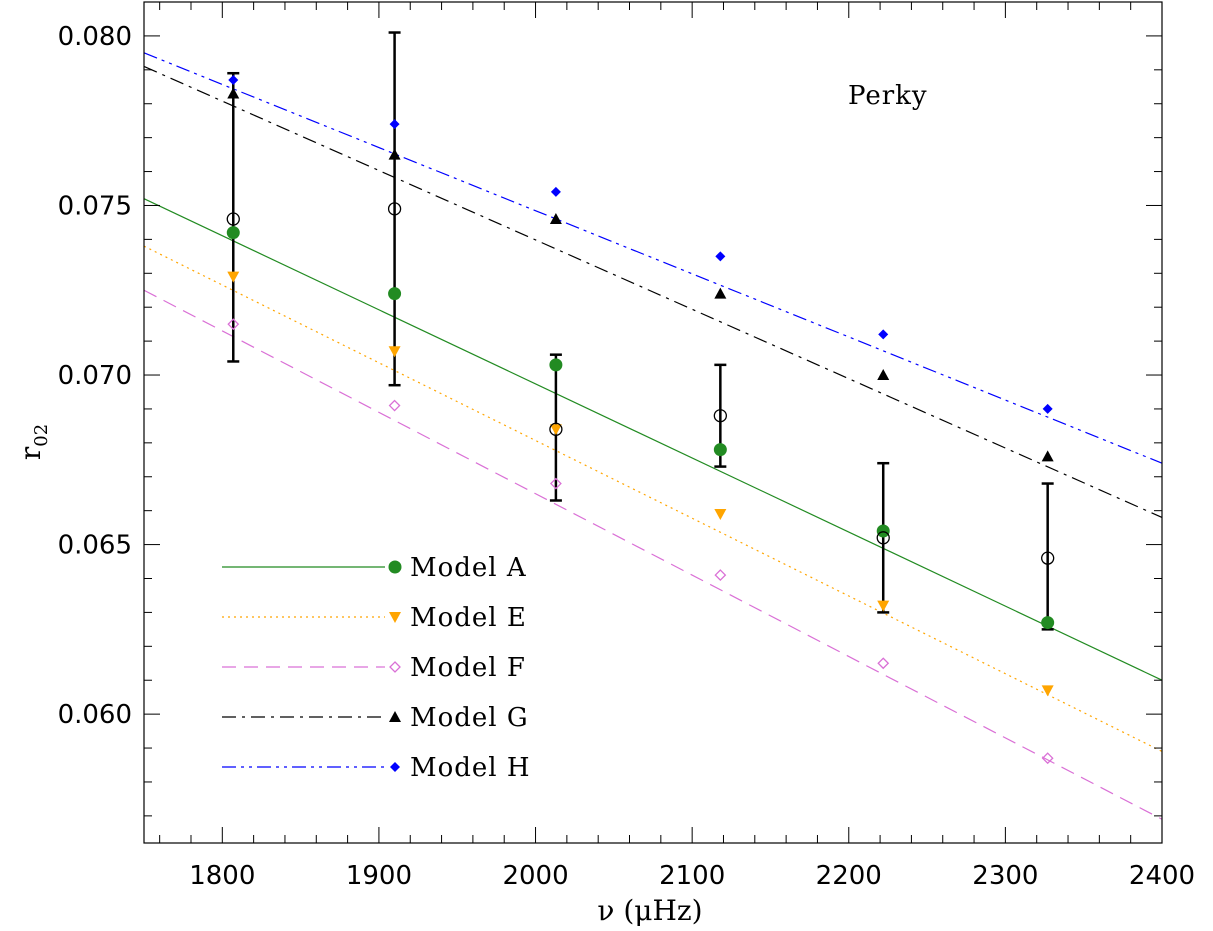  What do you see at coordinates (1162, 876) in the screenshot?
I see `x-tick-label: 2400` at bounding box center [1162, 876].